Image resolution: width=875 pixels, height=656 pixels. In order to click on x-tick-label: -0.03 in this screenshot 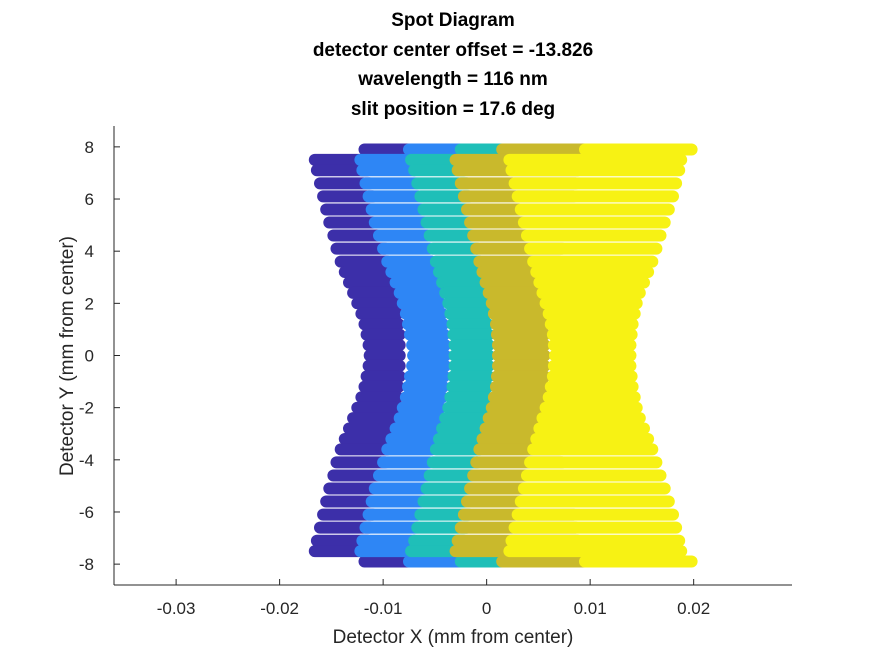, I will do `click(176, 608)`.